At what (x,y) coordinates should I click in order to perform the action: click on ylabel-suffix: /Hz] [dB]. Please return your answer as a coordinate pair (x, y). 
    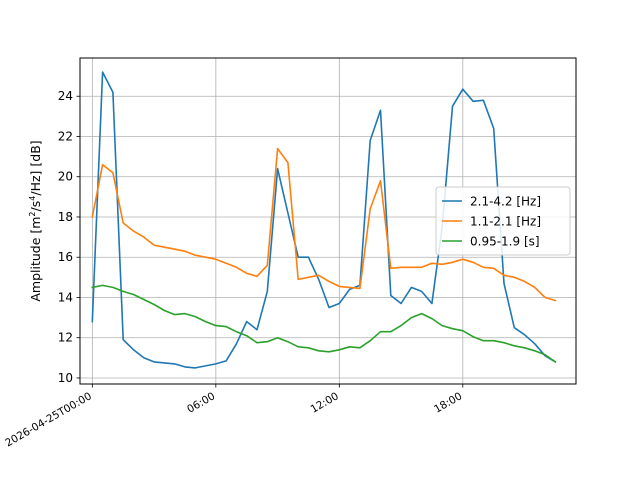
    Looking at the image, I should click on (35, 167).